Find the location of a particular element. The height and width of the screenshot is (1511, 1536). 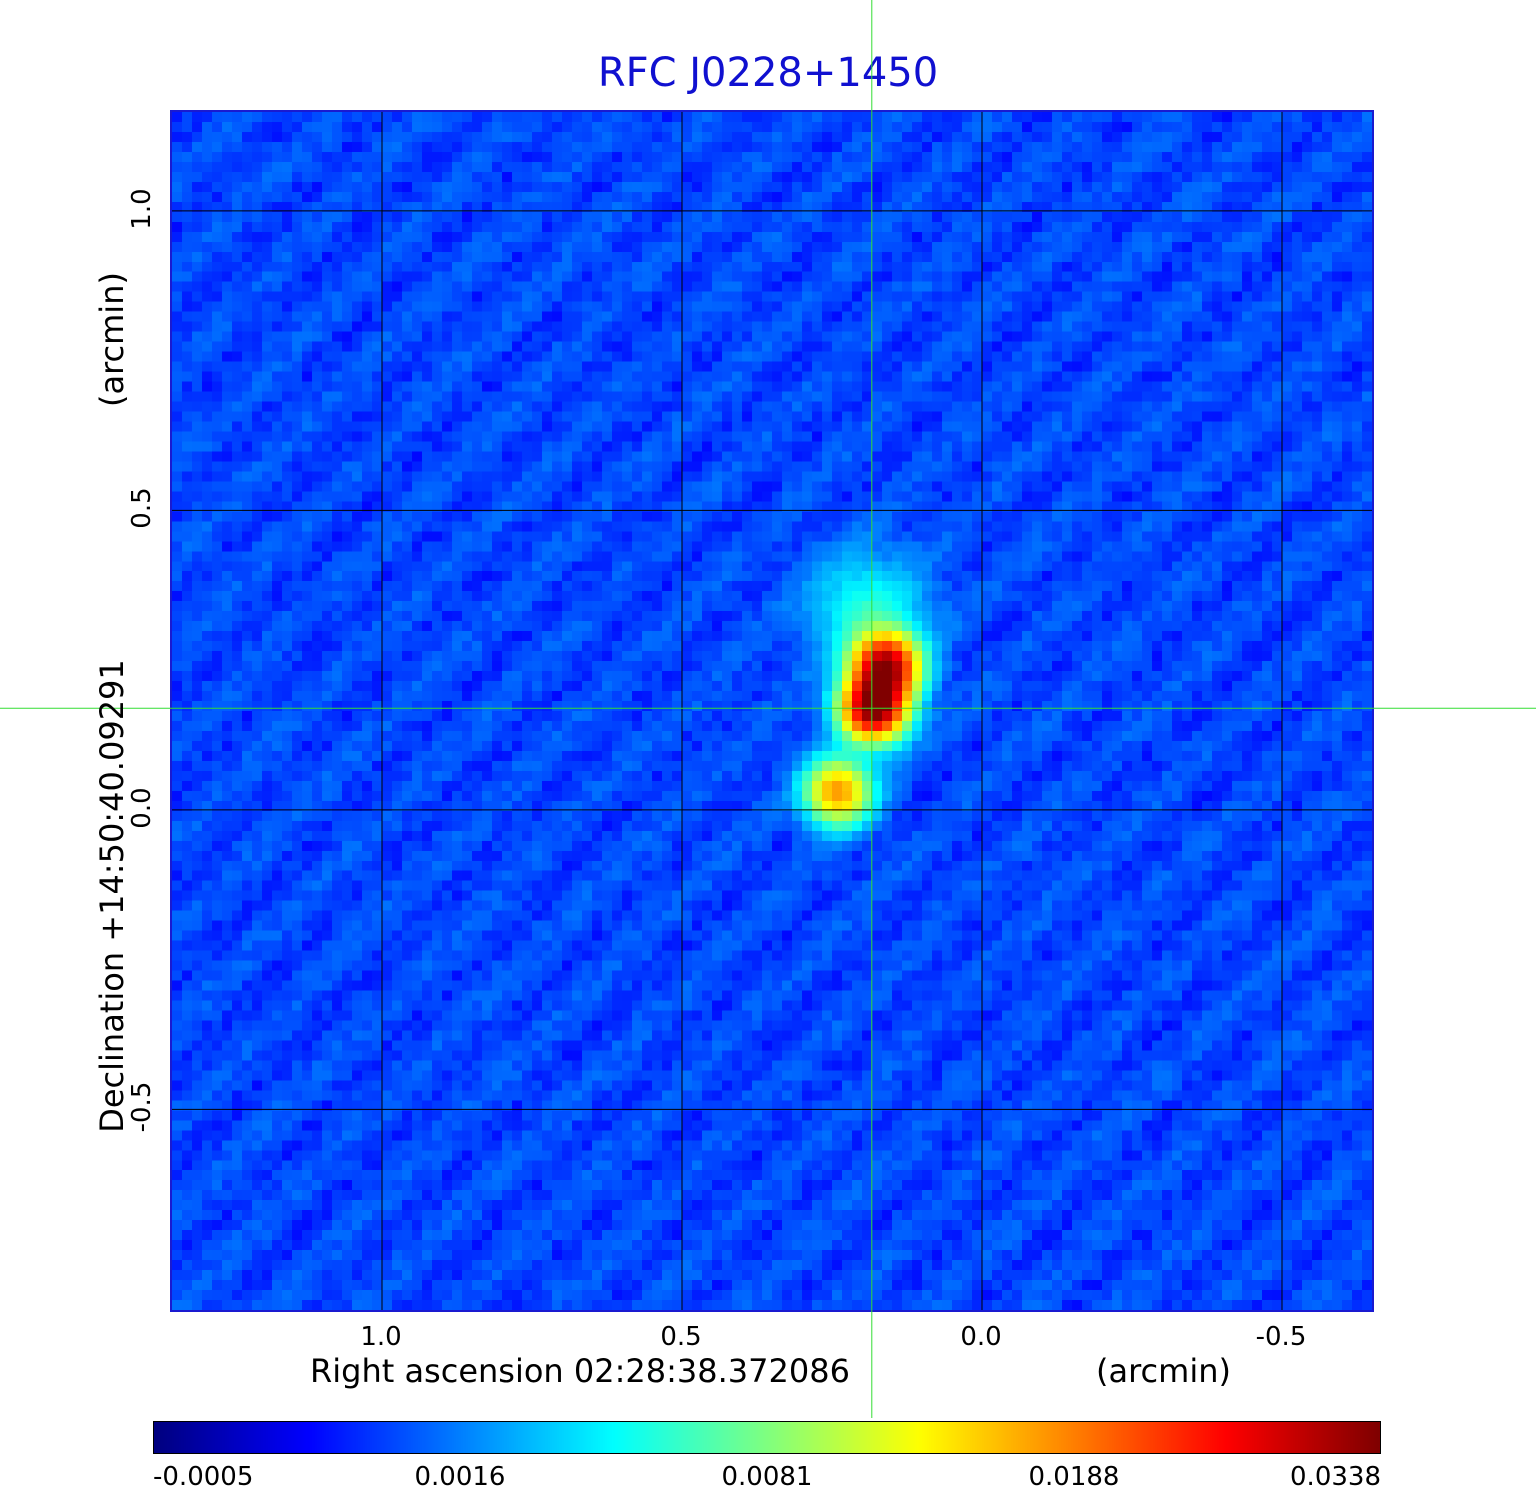

x-tick-label: -0.5 is located at coordinates (1281, 1337).